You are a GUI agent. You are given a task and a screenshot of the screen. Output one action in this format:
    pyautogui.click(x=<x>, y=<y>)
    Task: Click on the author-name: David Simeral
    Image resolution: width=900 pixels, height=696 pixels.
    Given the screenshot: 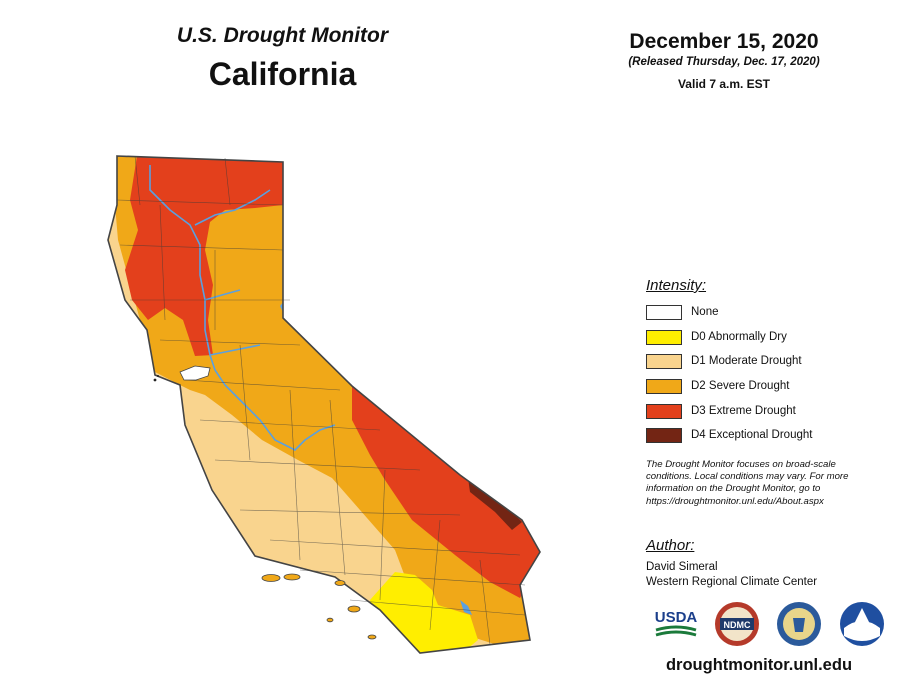 What is the action you would take?
    pyautogui.click(x=682, y=567)
    